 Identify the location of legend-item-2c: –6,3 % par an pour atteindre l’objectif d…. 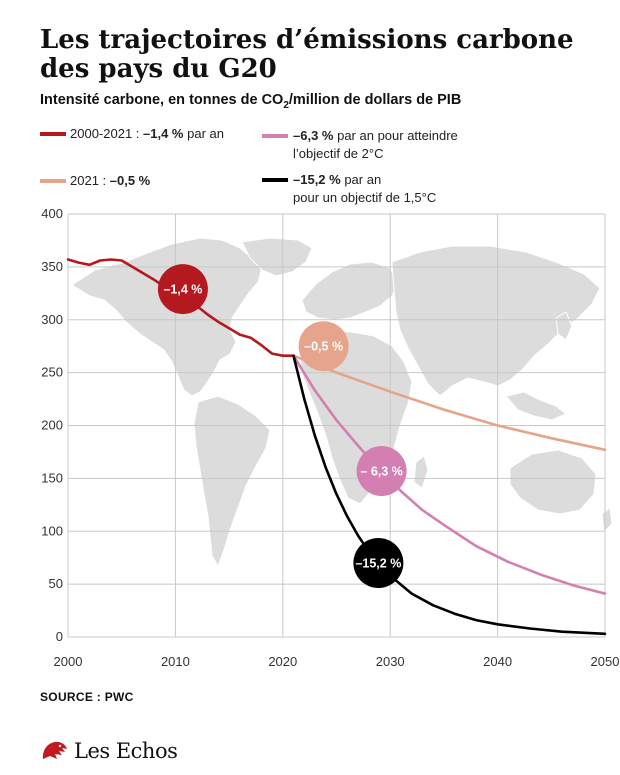
(375, 145).